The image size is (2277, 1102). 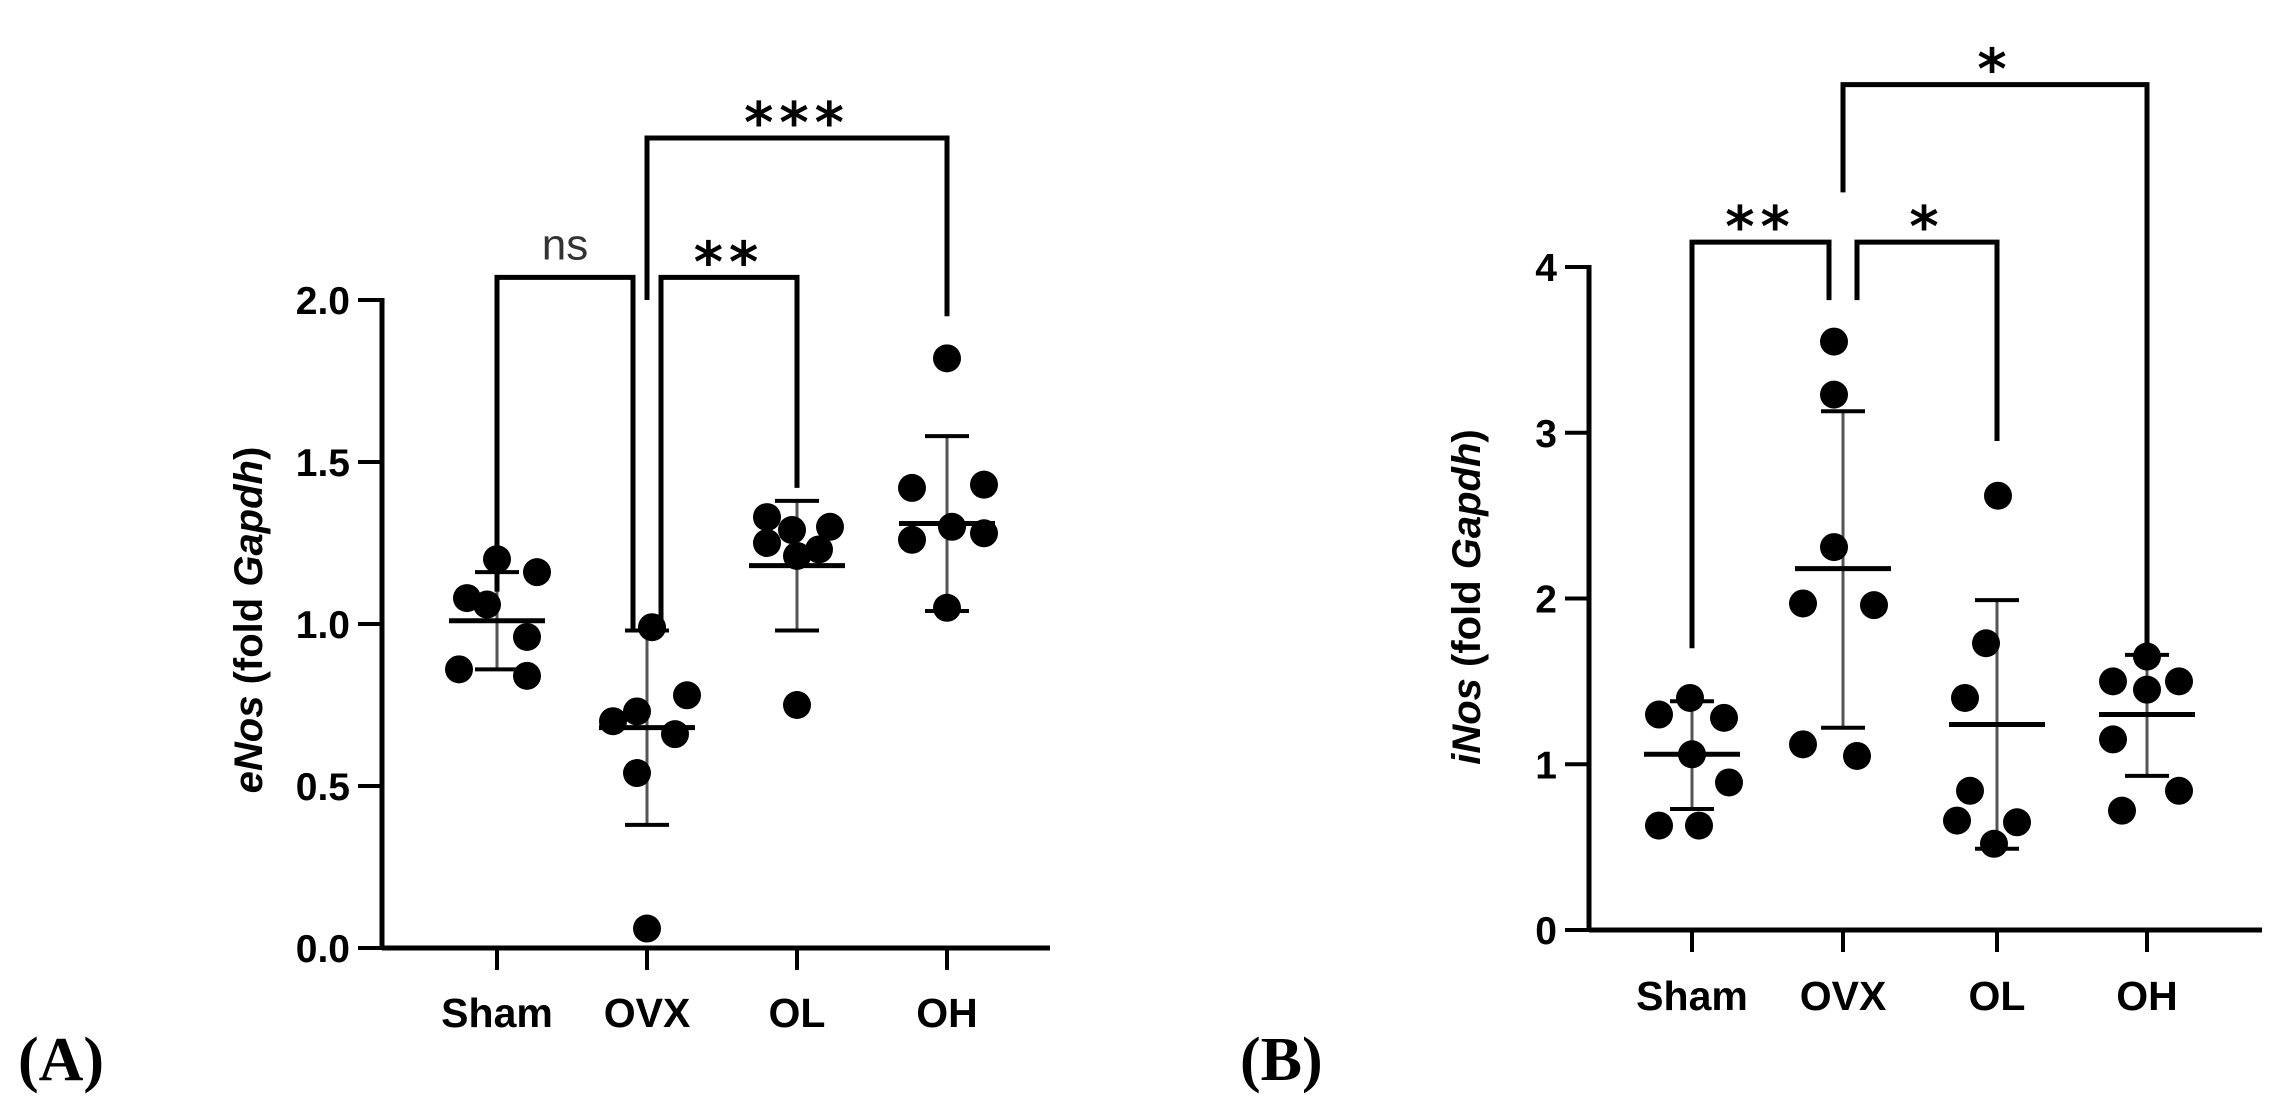 I want to click on panel-b-y-gene: iNos, so click(x=1467, y=721).